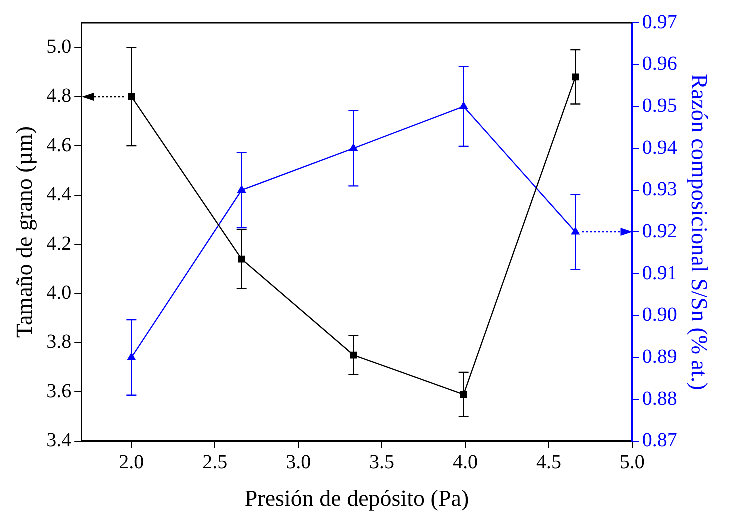  I want to click on y2-tick-label: 0.94, so click(660, 147).